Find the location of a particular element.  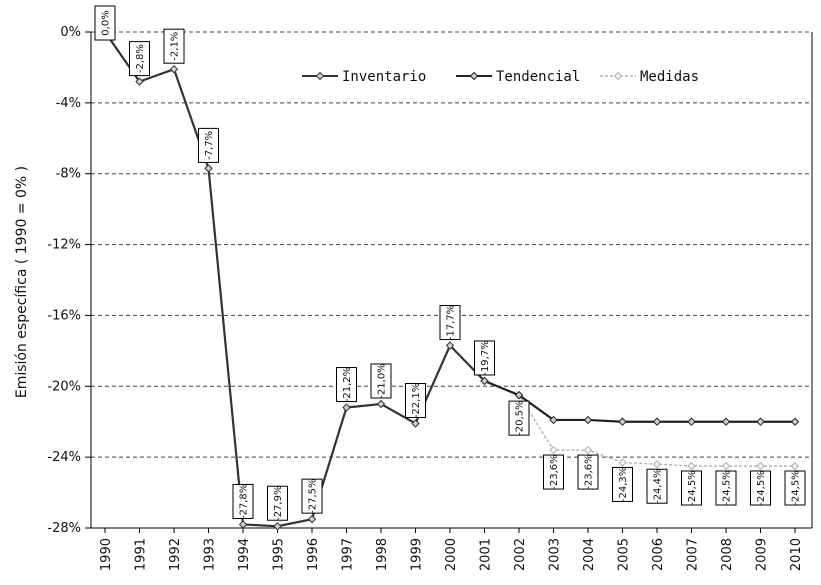

x-tick-label: 1992 is located at coordinates (175, 554).